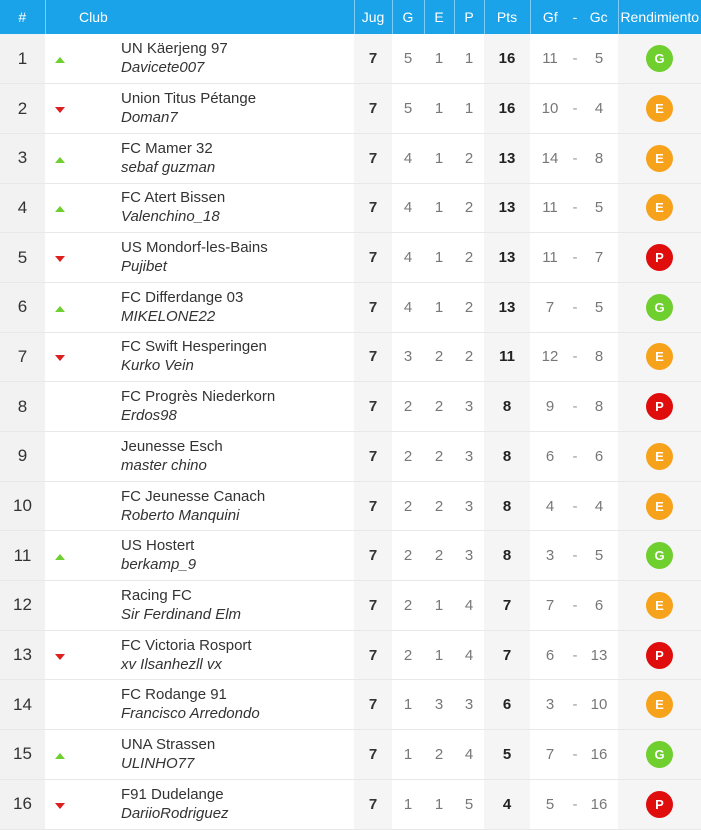 The height and width of the screenshot is (830, 701). What do you see at coordinates (408, 605) in the screenshot?
I see `won-cell: 2` at bounding box center [408, 605].